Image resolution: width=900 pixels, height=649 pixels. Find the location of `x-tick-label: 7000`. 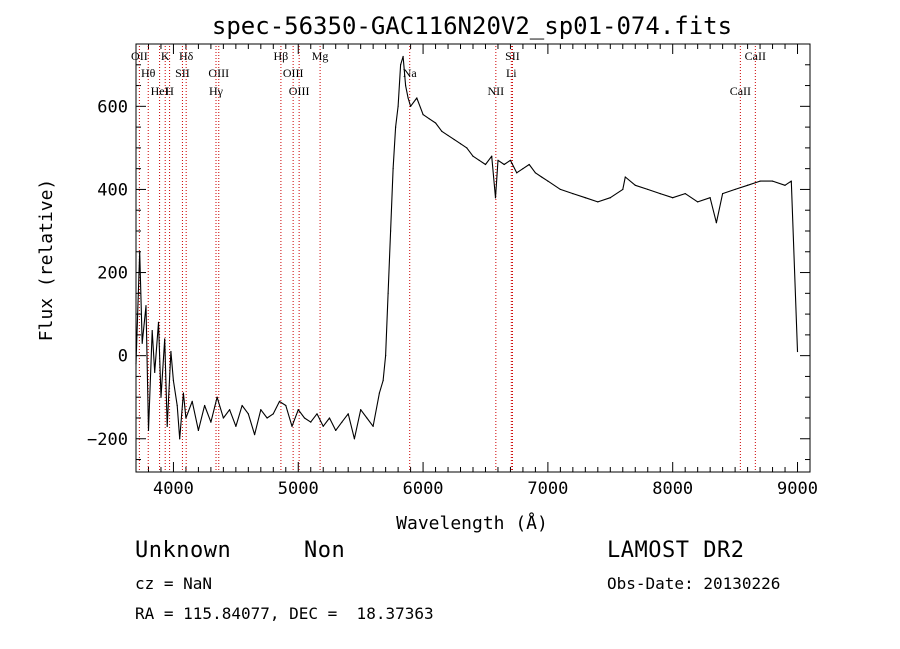

x-tick-label: 7000 is located at coordinates (547, 489).